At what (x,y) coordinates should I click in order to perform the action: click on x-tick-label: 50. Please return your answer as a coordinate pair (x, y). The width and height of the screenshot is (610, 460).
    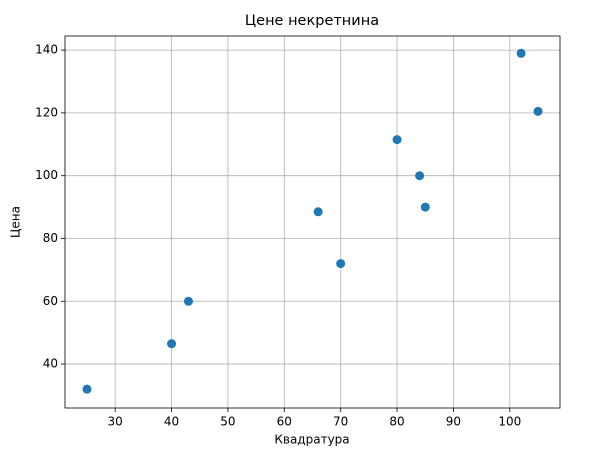
    Looking at the image, I should click on (227, 422).